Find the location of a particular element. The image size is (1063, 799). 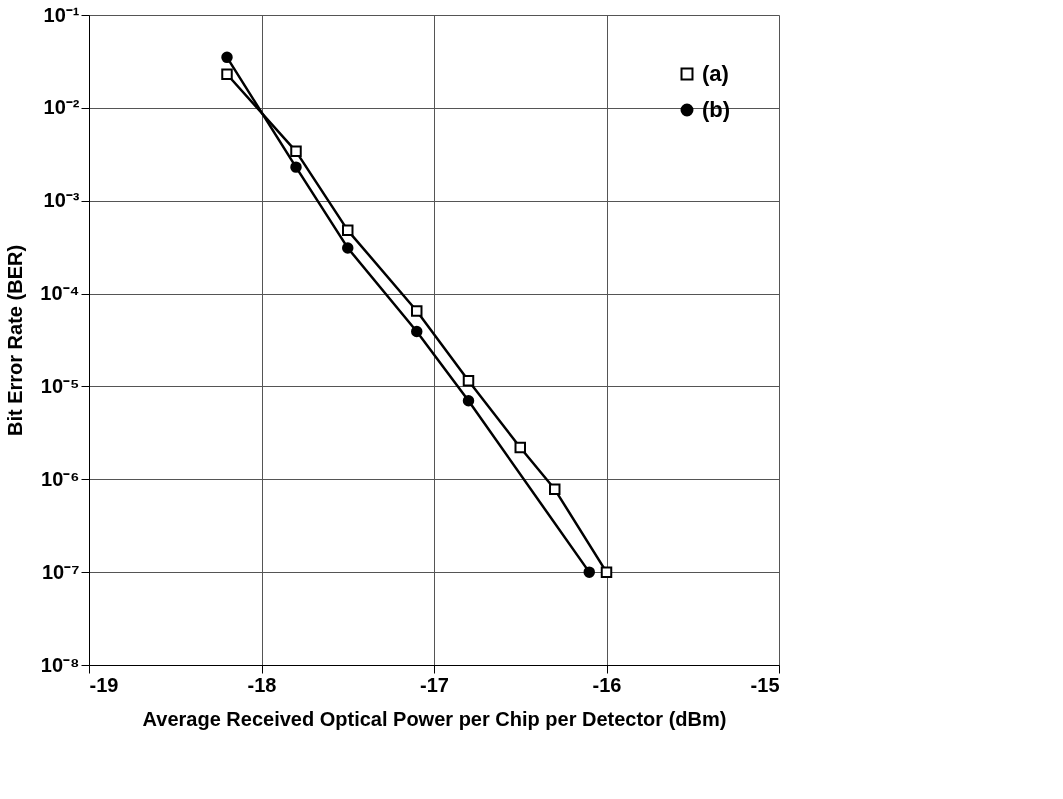

y-tick-label: 10⁻⁴ is located at coordinates (60, 293).